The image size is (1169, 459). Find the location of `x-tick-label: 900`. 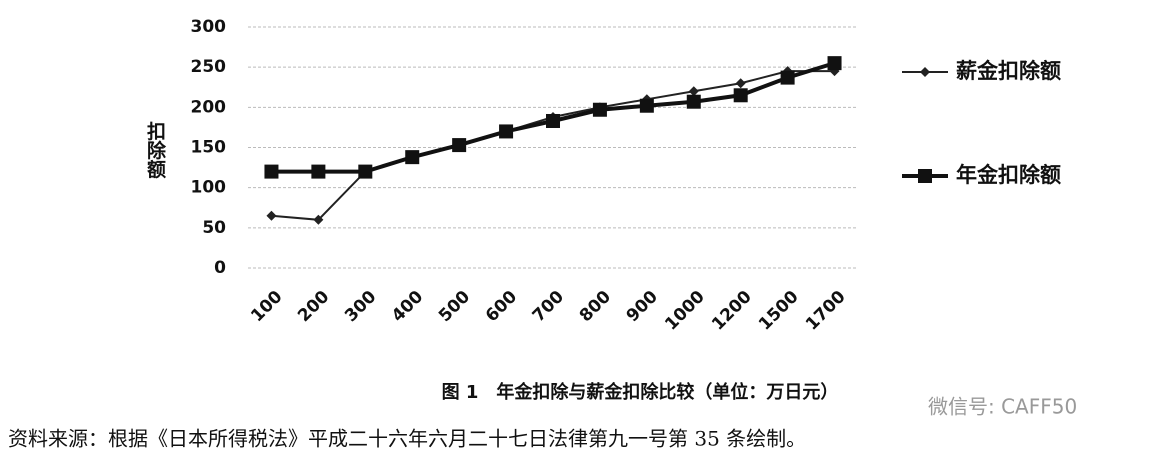

x-tick-label: 900 is located at coordinates (642, 306).